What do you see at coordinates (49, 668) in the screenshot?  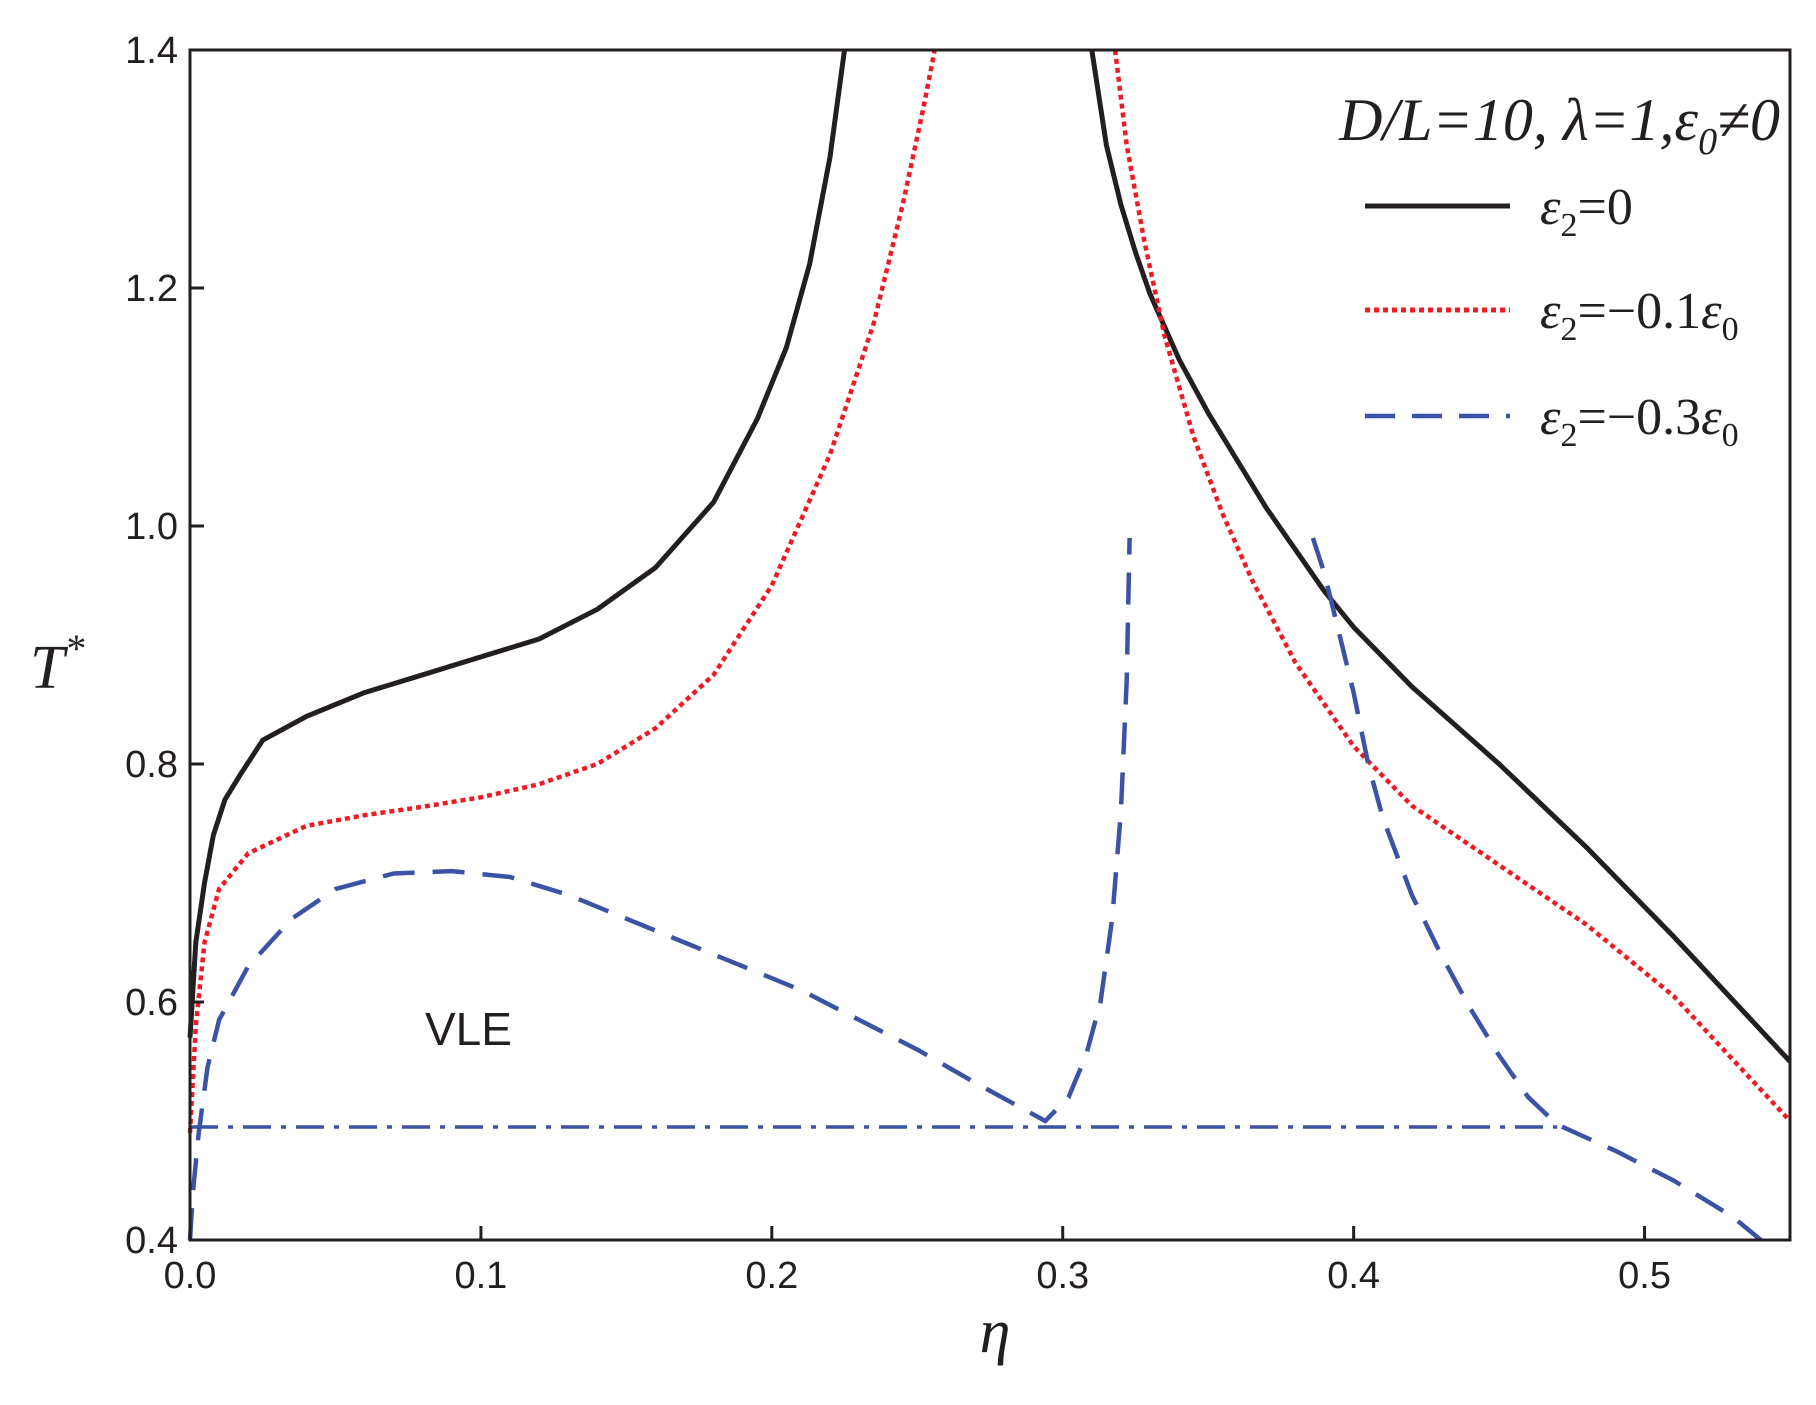 I see `y-axis-title-main: T` at bounding box center [49, 668].